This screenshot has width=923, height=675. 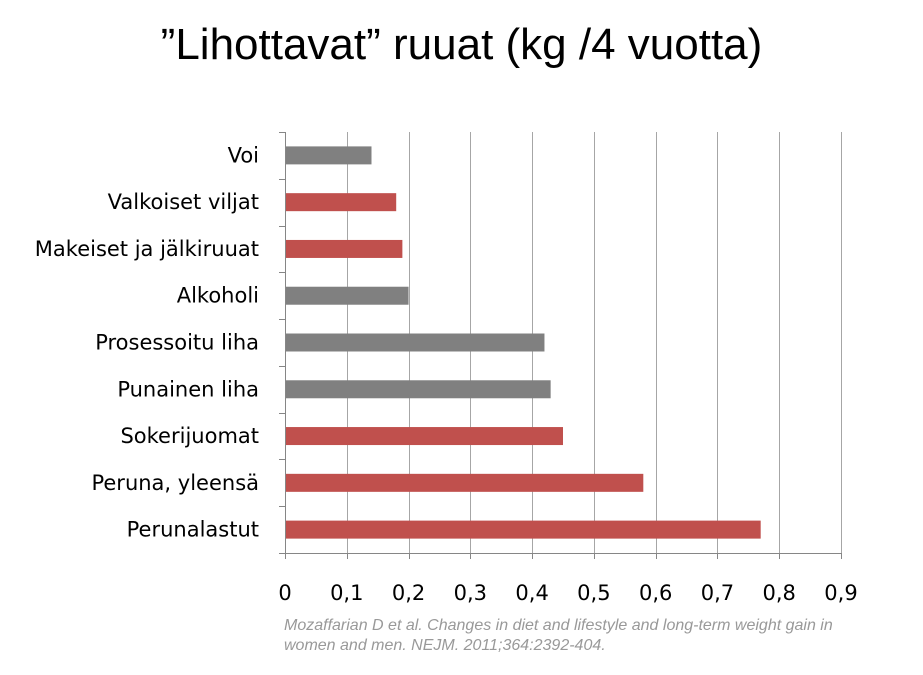 I want to click on x-tick-label: 0,7, so click(x=717, y=593).